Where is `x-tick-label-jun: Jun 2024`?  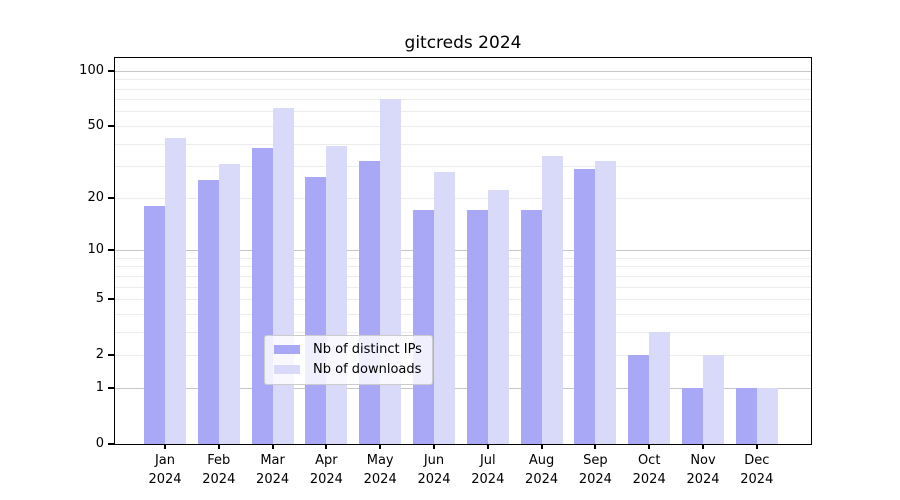 x-tick-label-jun: Jun 2024 is located at coordinates (434, 470).